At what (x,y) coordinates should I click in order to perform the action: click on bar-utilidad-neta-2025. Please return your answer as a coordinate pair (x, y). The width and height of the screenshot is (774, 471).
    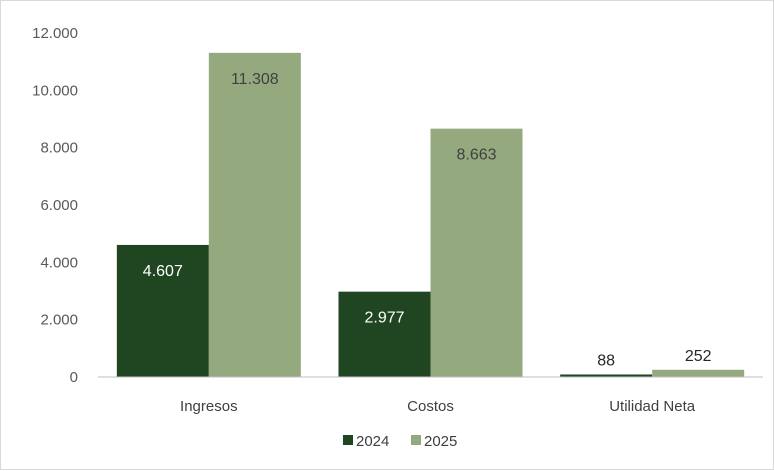
    Looking at the image, I should click on (698, 373).